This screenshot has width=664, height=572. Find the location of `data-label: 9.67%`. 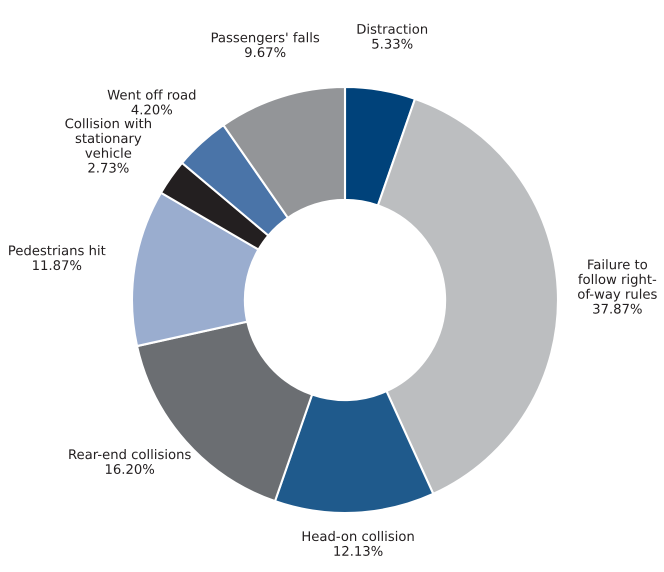

data-label: 9.67% is located at coordinates (265, 52).